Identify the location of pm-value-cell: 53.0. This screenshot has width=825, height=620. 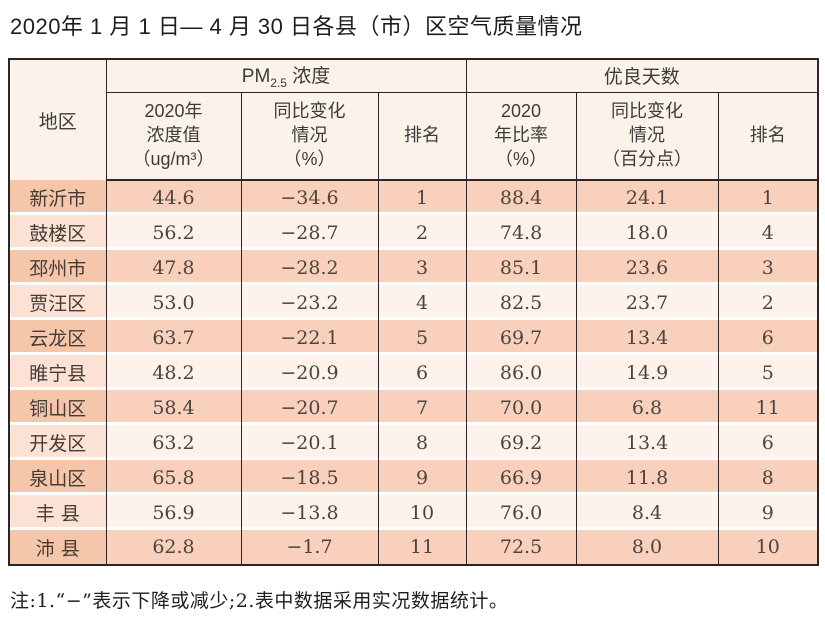
(173, 302).